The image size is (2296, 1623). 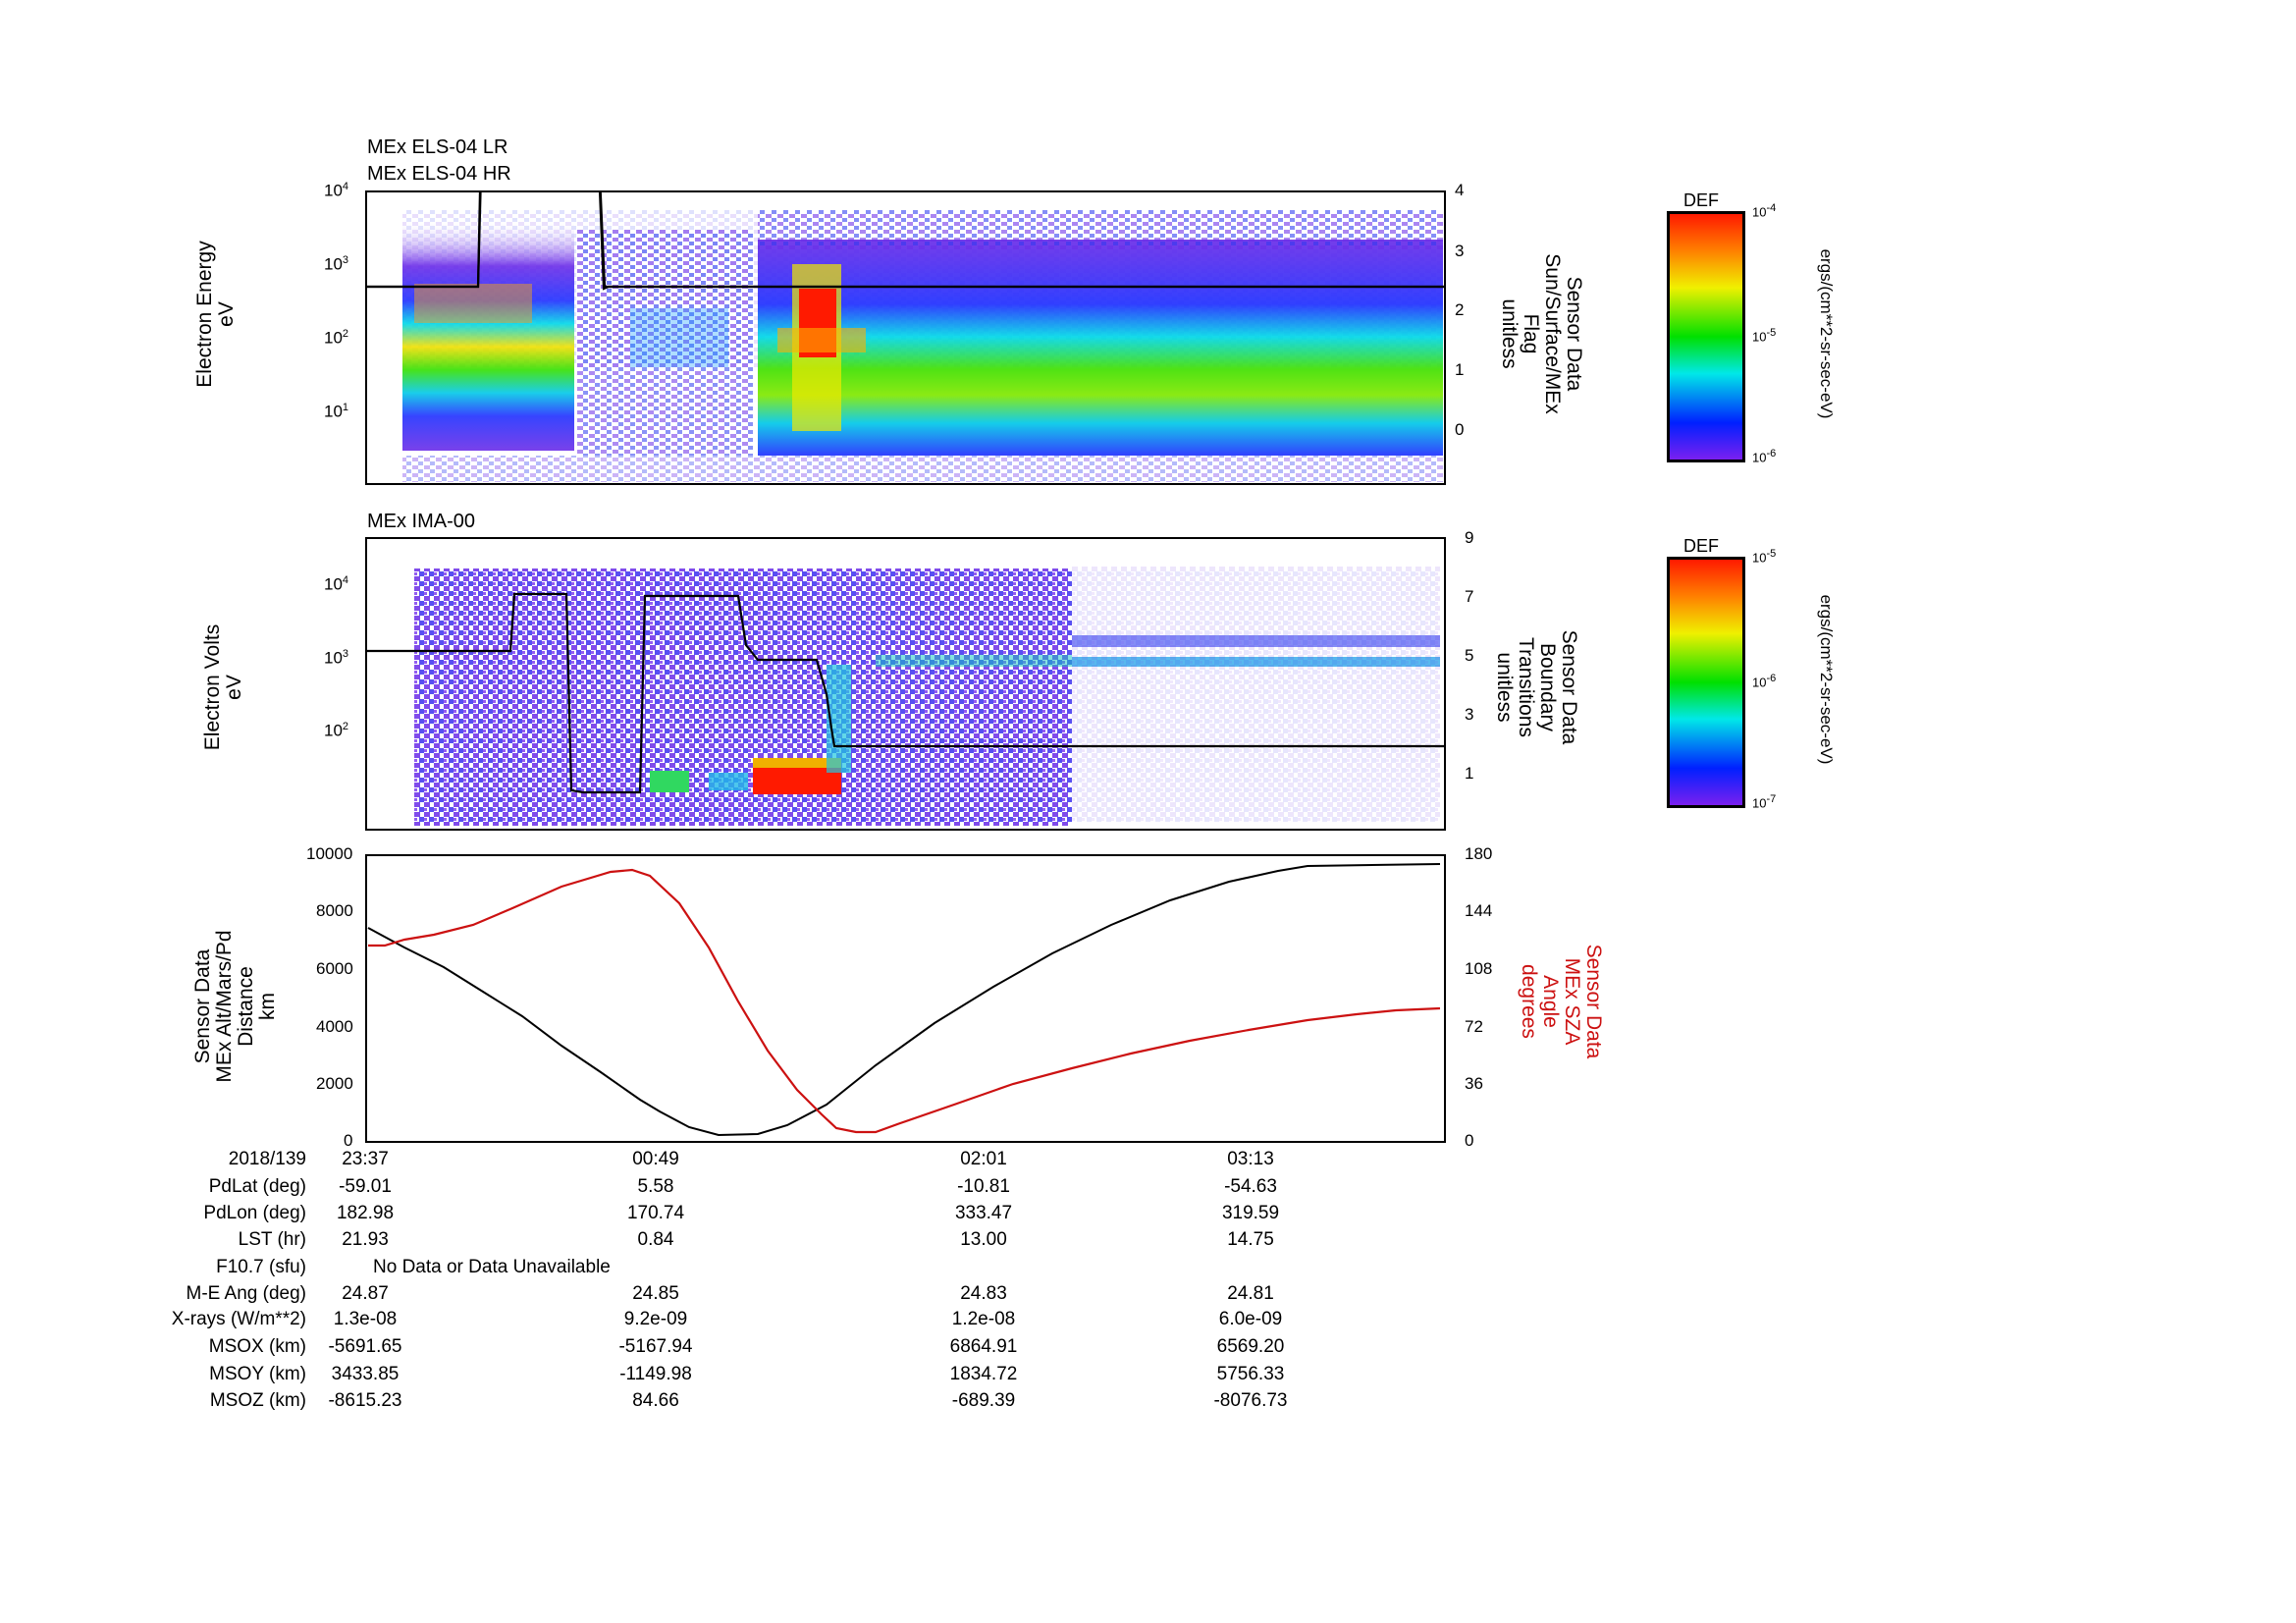 I want to click on panel3-y2tick-0: 0, so click(x=1469, y=1140).